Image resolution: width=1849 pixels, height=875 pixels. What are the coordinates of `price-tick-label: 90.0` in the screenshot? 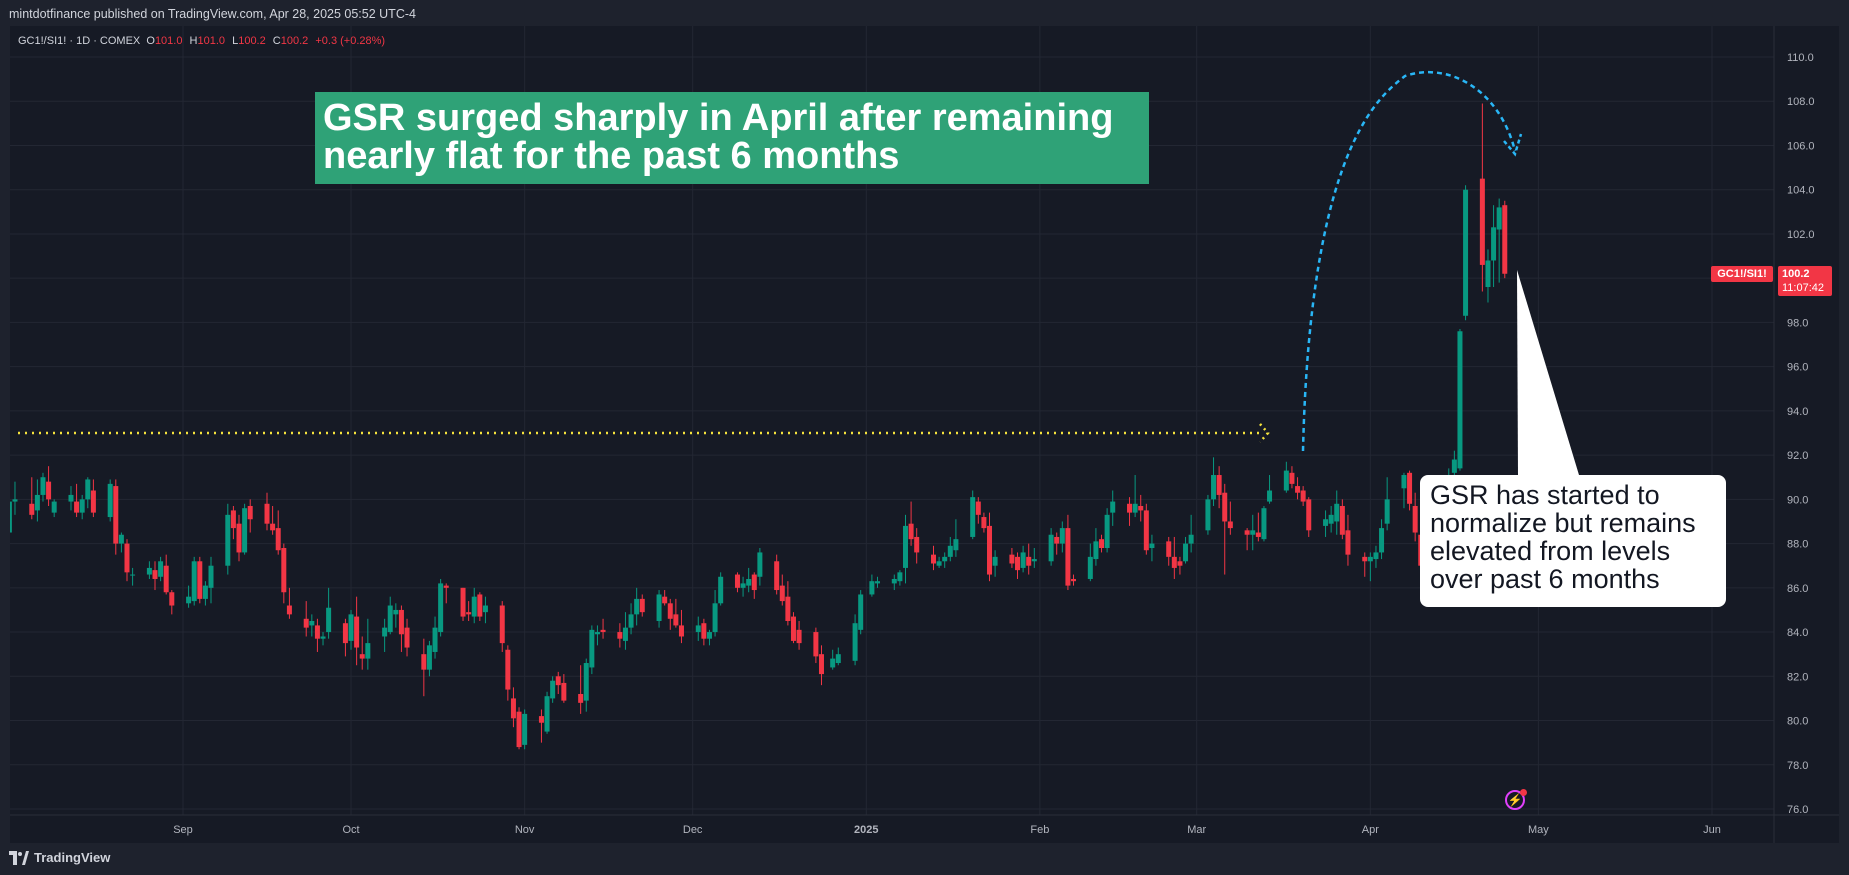 It's located at (1797, 500).